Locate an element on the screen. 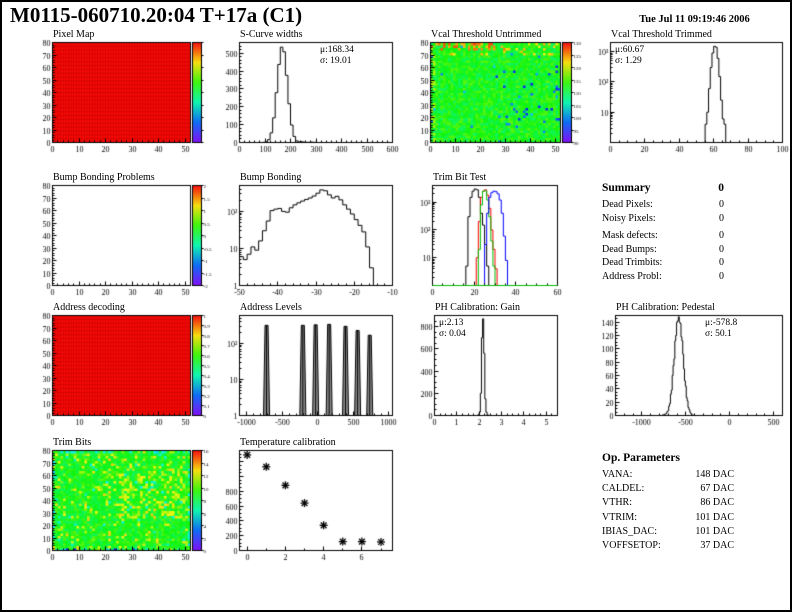 This screenshot has height=612, width=792. plot-title-vcal-untrimmed: Vcal Threshold Untrimmed is located at coordinates (486, 34).